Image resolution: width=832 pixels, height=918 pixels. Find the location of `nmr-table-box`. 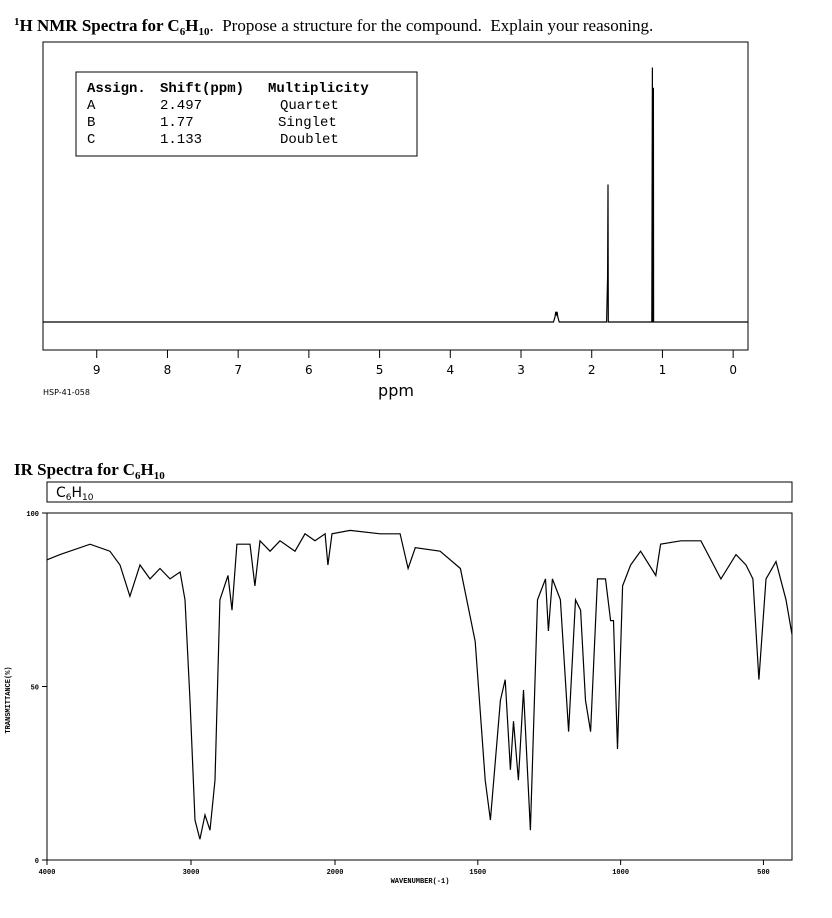

nmr-table-box is located at coordinates (246, 114).